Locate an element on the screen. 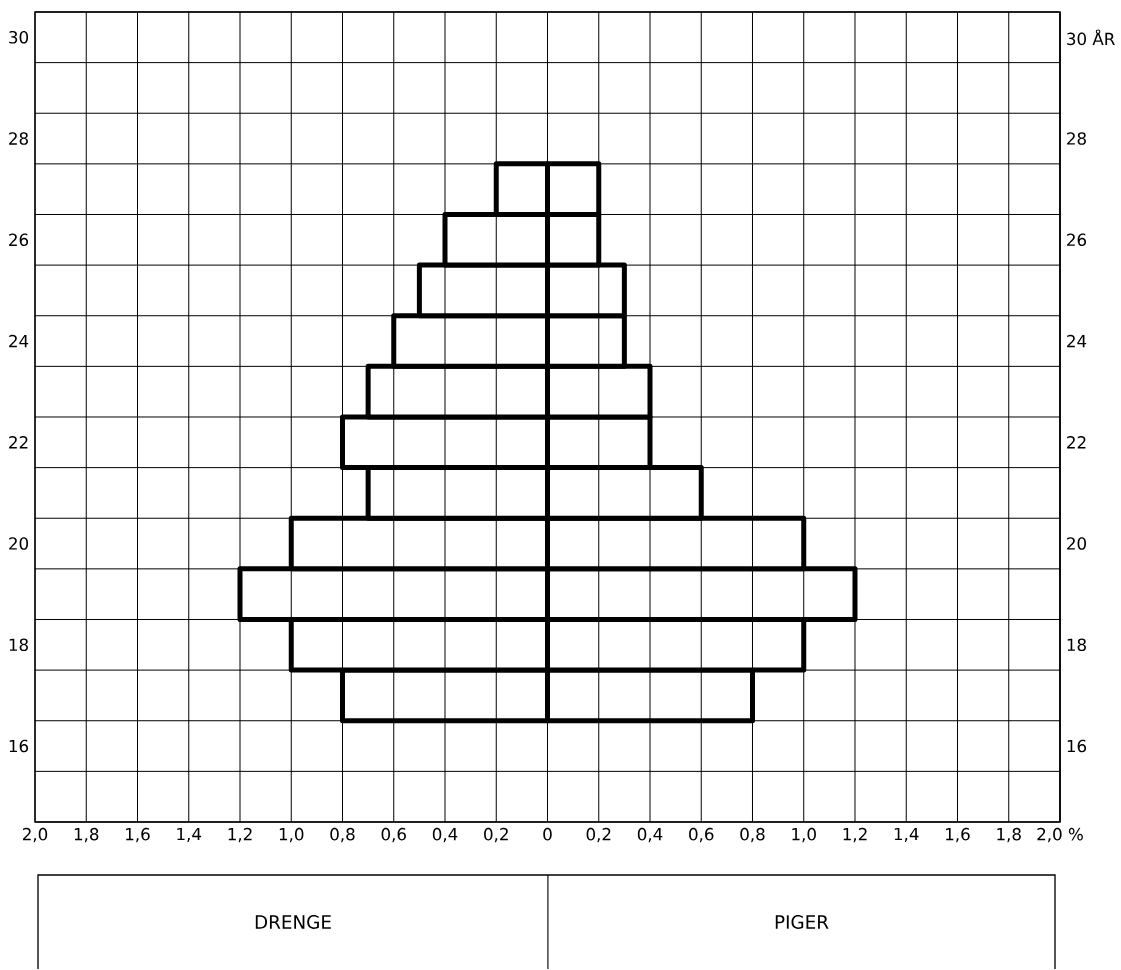  y-tick-label: 18 is located at coordinates (18, 645).